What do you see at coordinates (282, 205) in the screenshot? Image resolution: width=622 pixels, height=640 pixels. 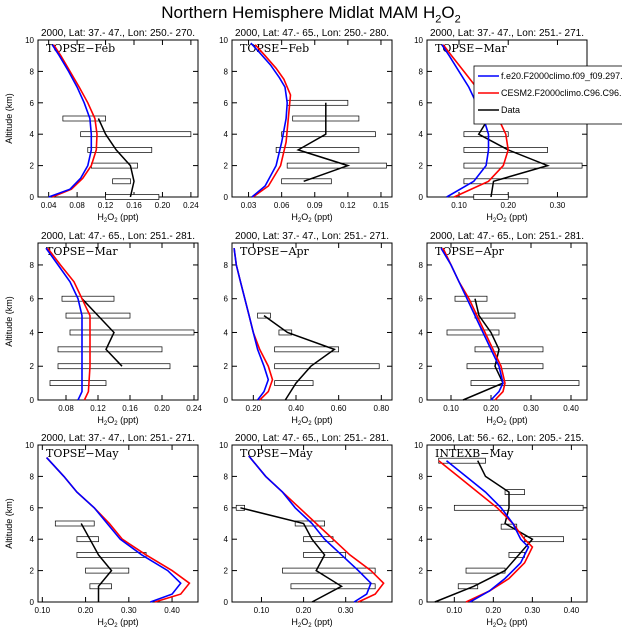 I see `x-tick-label: 0.06` at bounding box center [282, 205].